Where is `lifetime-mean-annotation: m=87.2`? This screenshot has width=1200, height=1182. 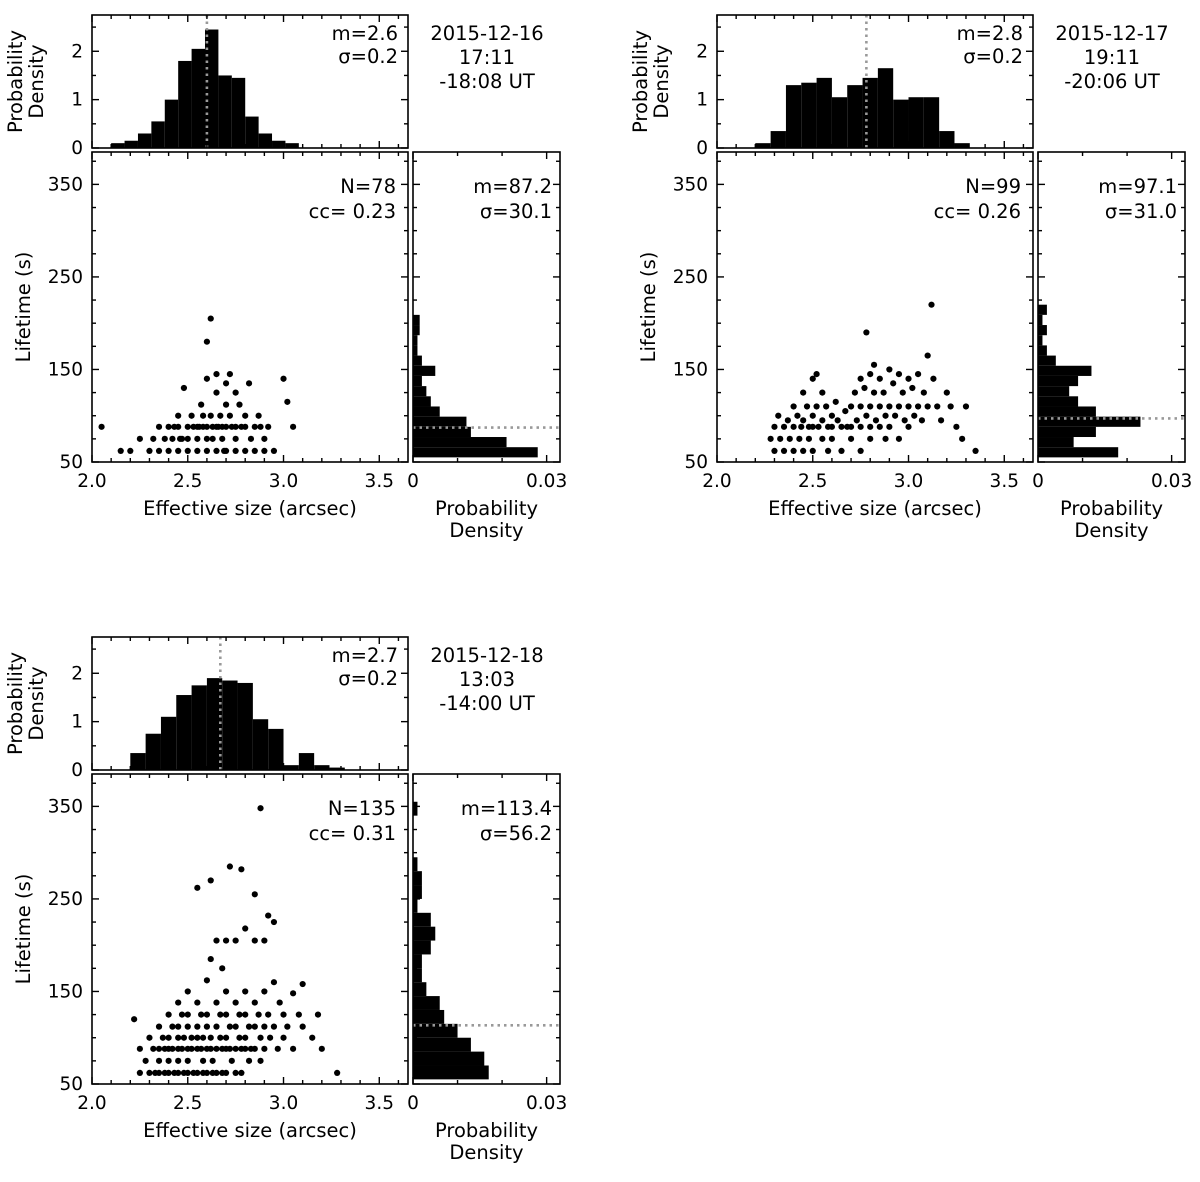 lifetime-mean-annotation: m=87.2 is located at coordinates (512, 186).